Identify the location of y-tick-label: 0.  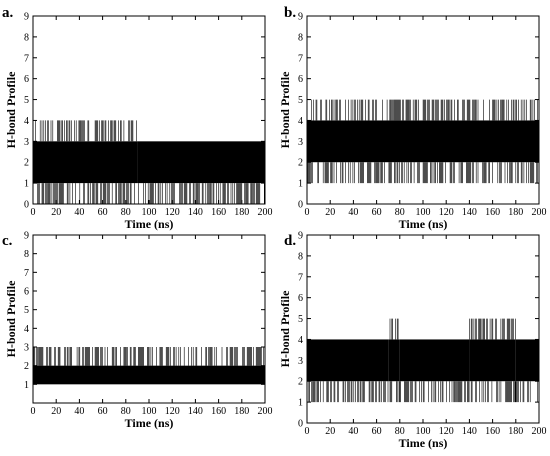
(300, 205).